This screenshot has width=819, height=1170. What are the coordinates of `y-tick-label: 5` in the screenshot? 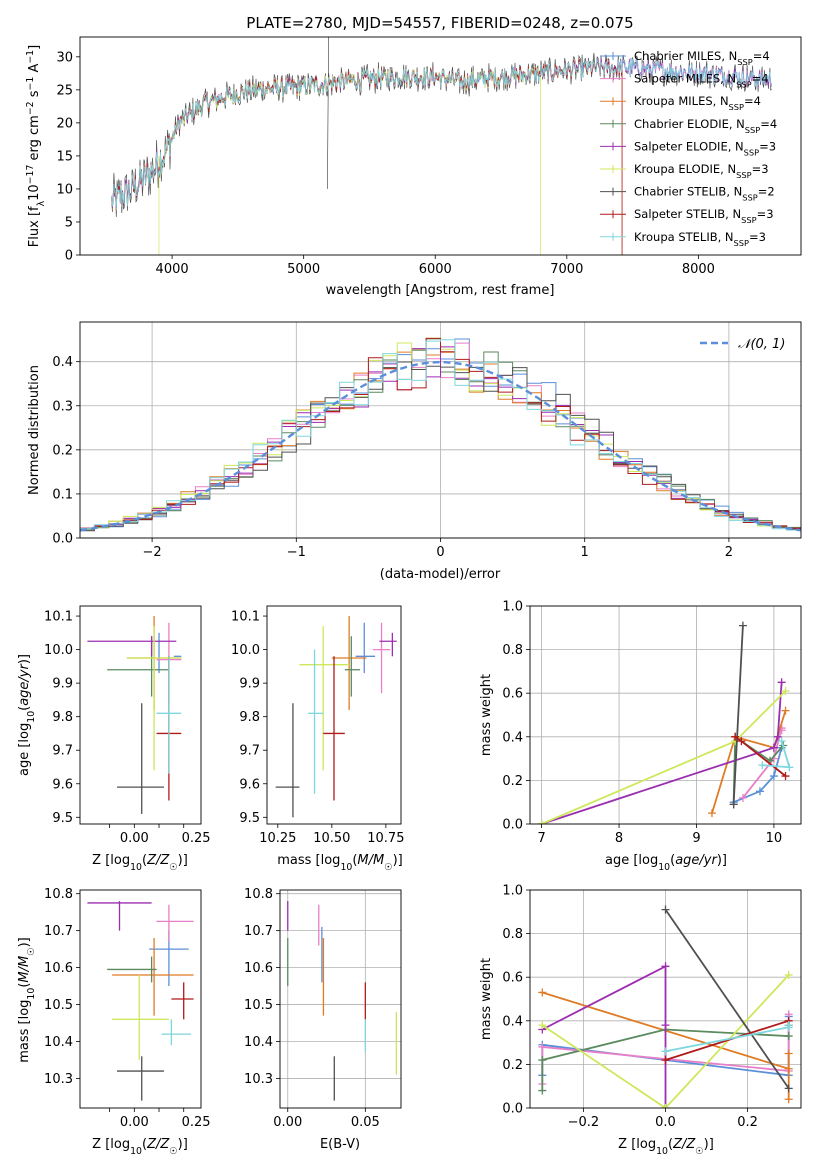 It's located at (69, 222).